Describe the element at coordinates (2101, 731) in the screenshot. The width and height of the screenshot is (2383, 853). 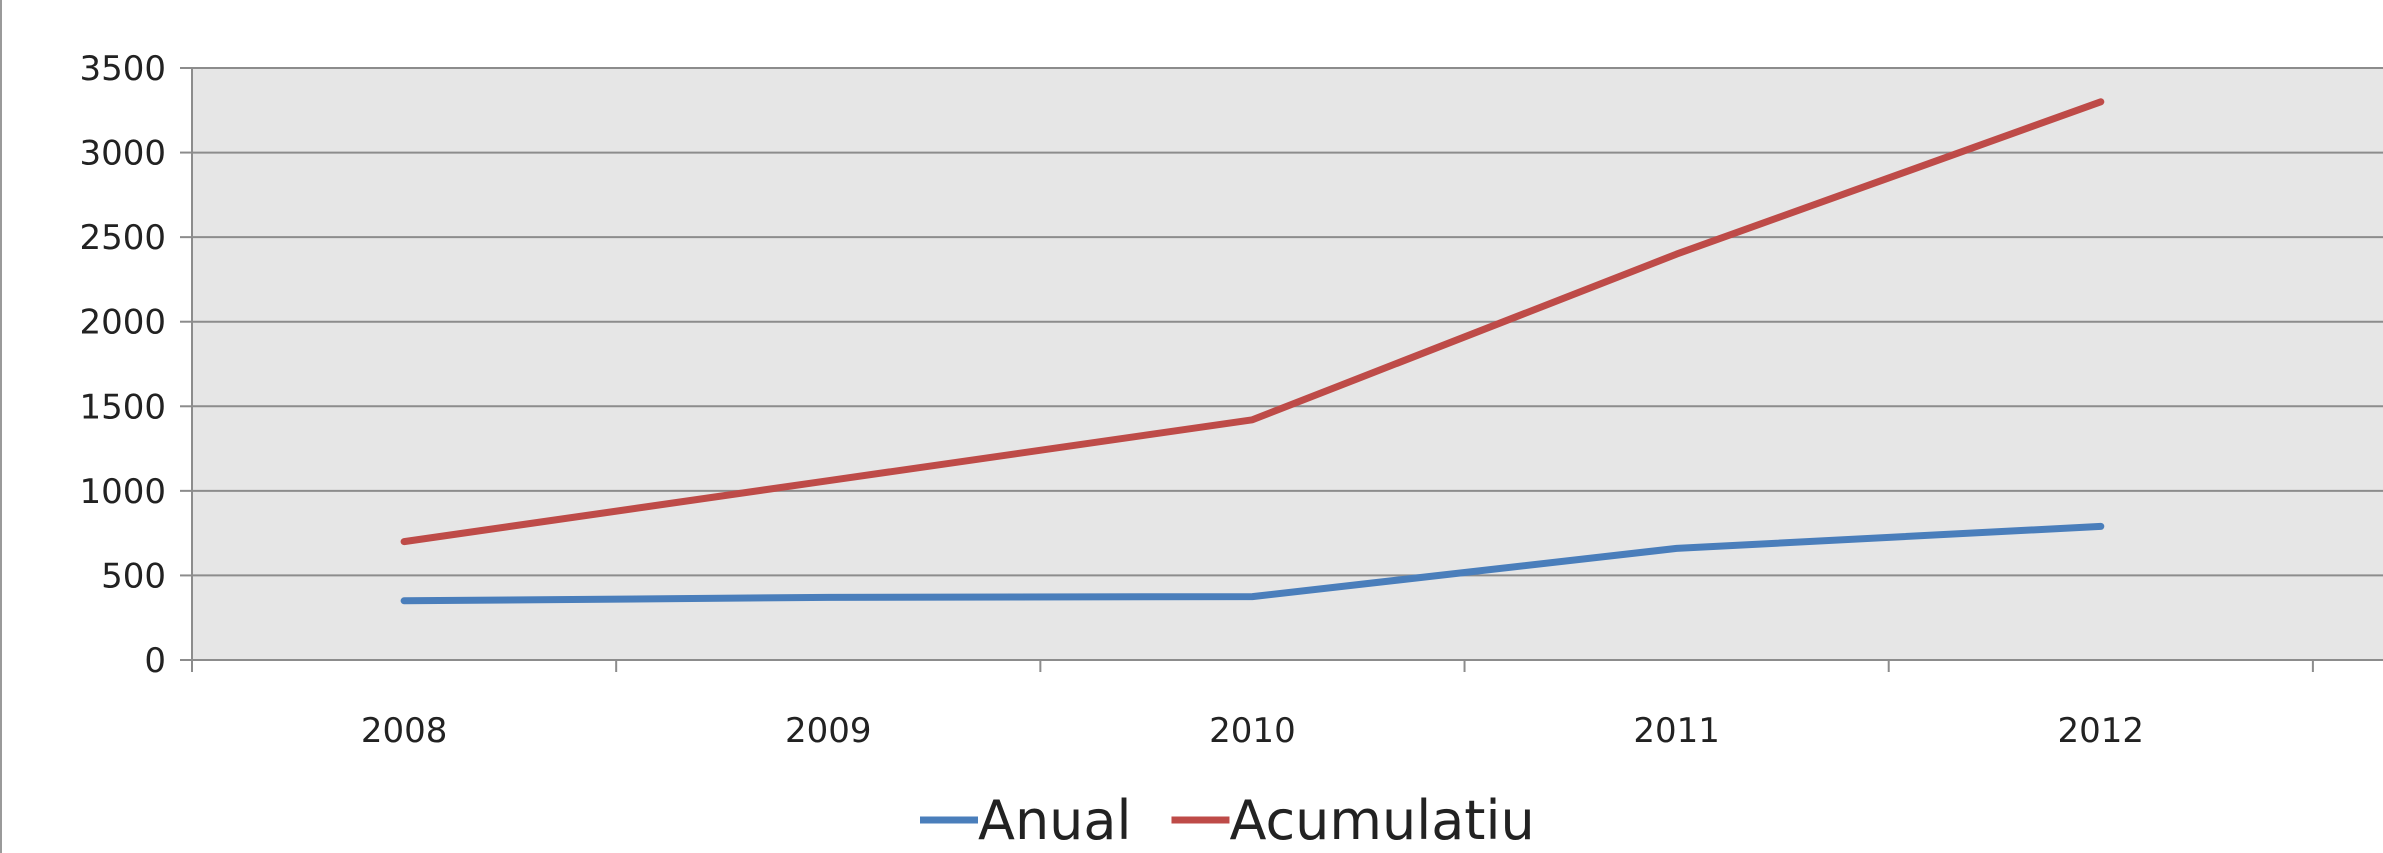
I see `x-tick-label: 2012` at that location.